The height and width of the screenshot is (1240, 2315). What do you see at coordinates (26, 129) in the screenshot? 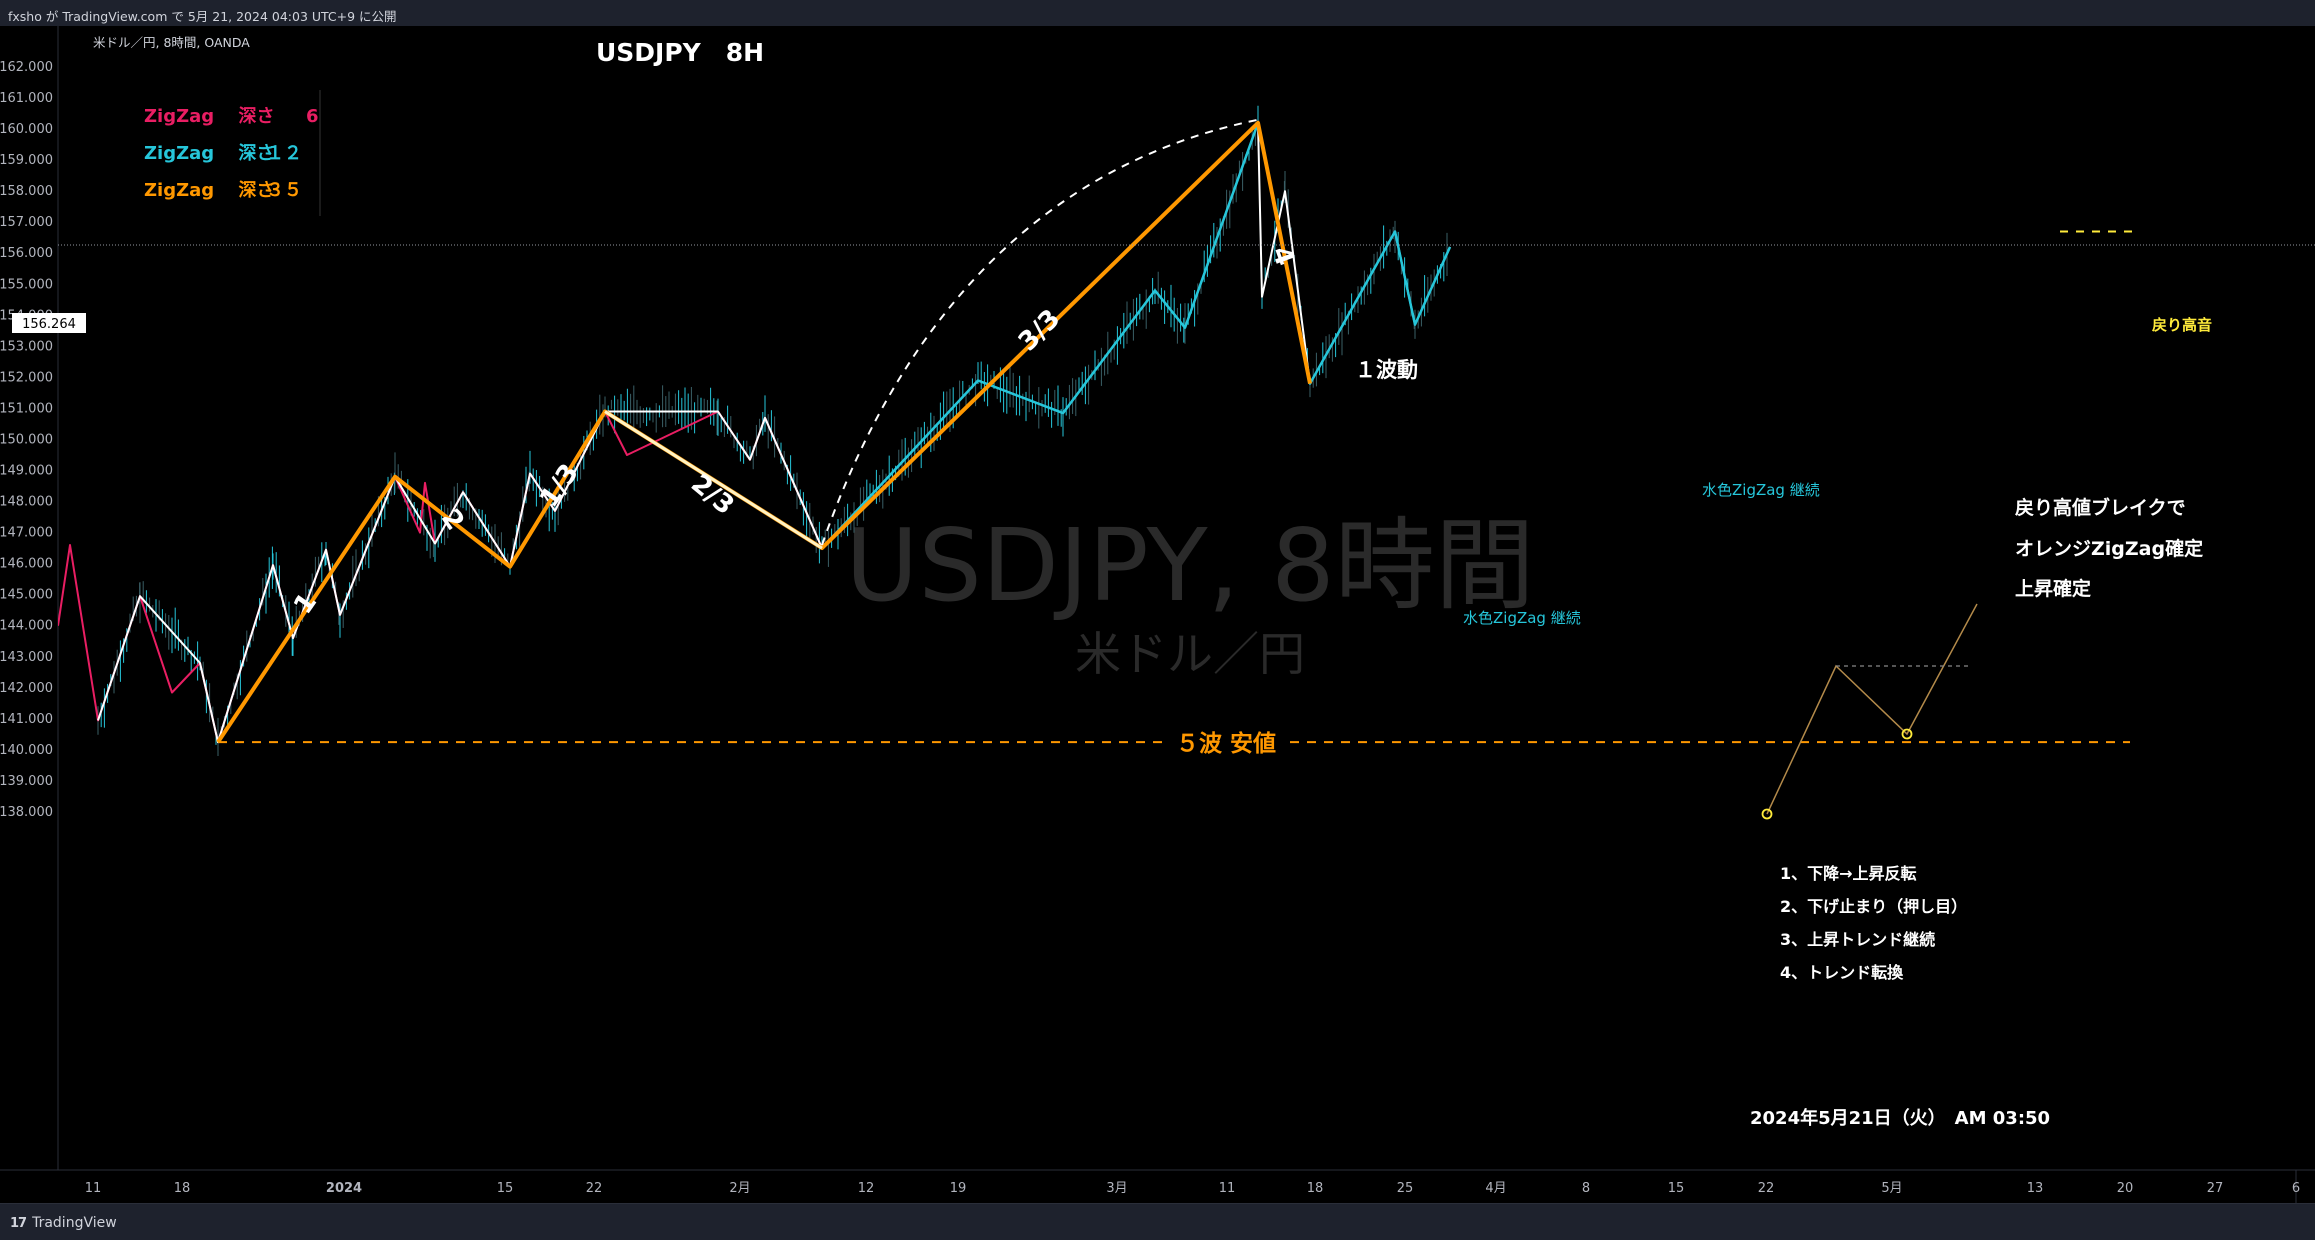
I see `y-tick-label: 160.000` at bounding box center [26, 129].